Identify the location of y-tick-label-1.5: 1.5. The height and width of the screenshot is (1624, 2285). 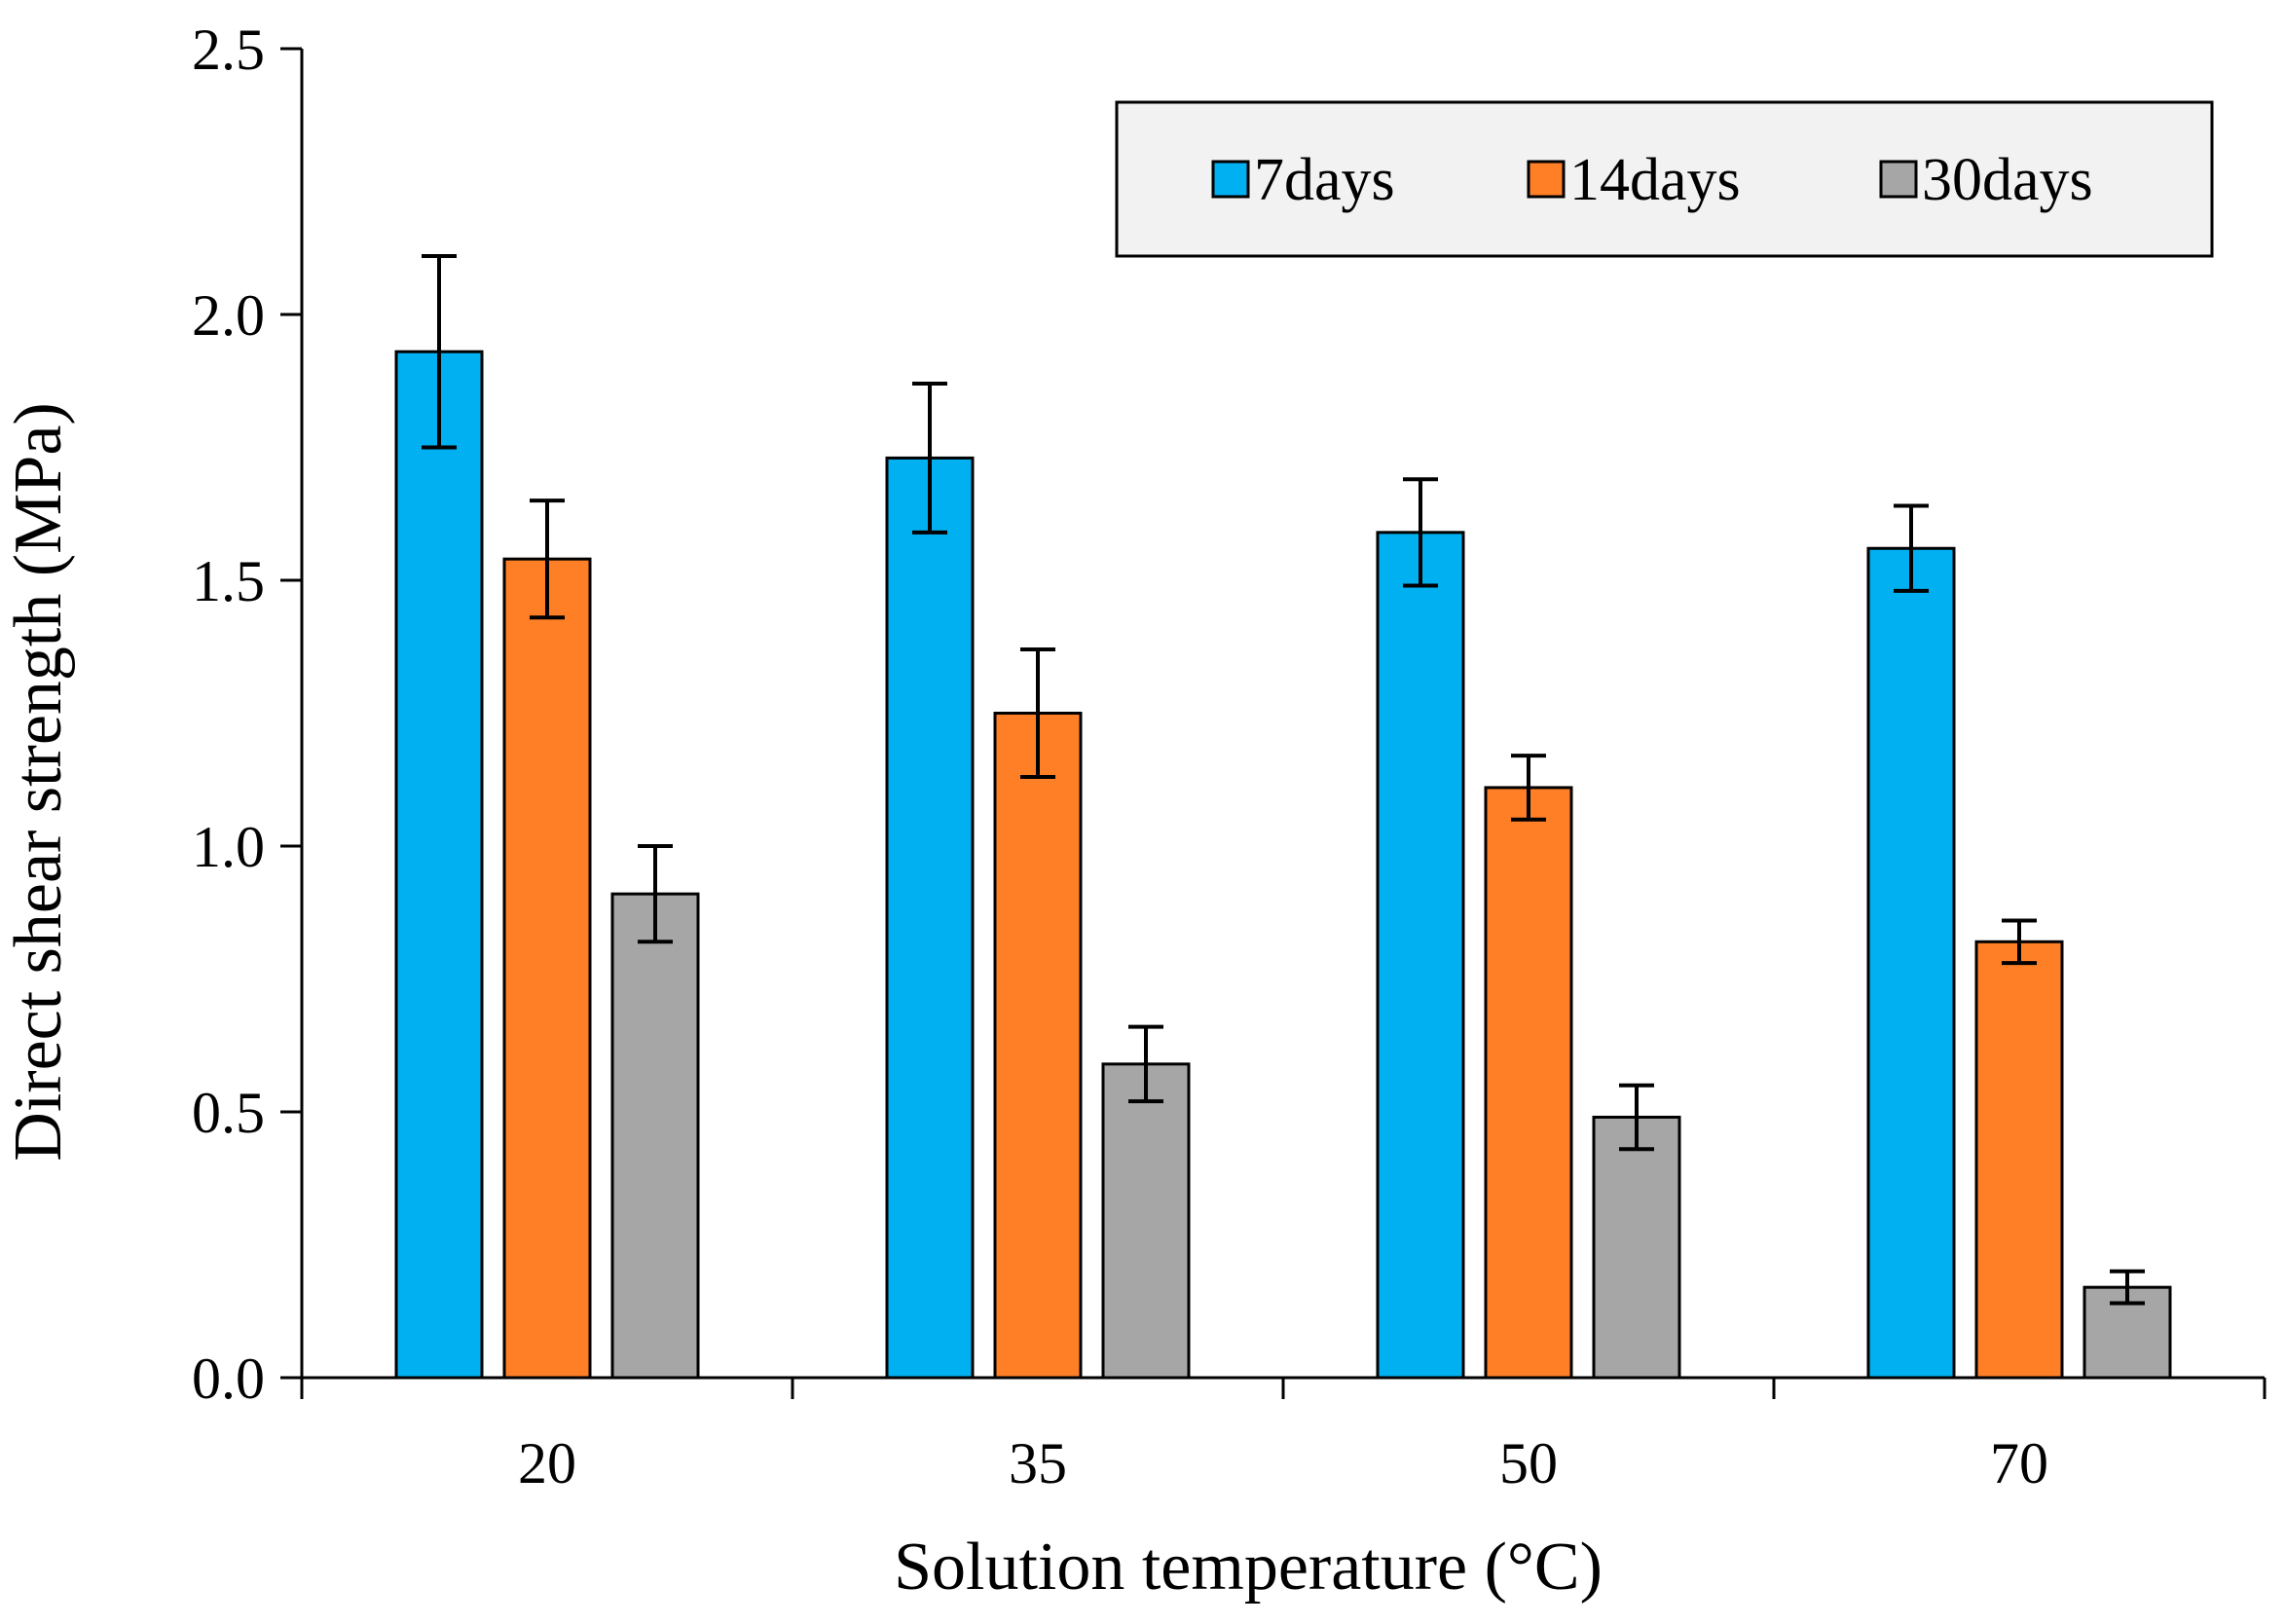
(228, 581).